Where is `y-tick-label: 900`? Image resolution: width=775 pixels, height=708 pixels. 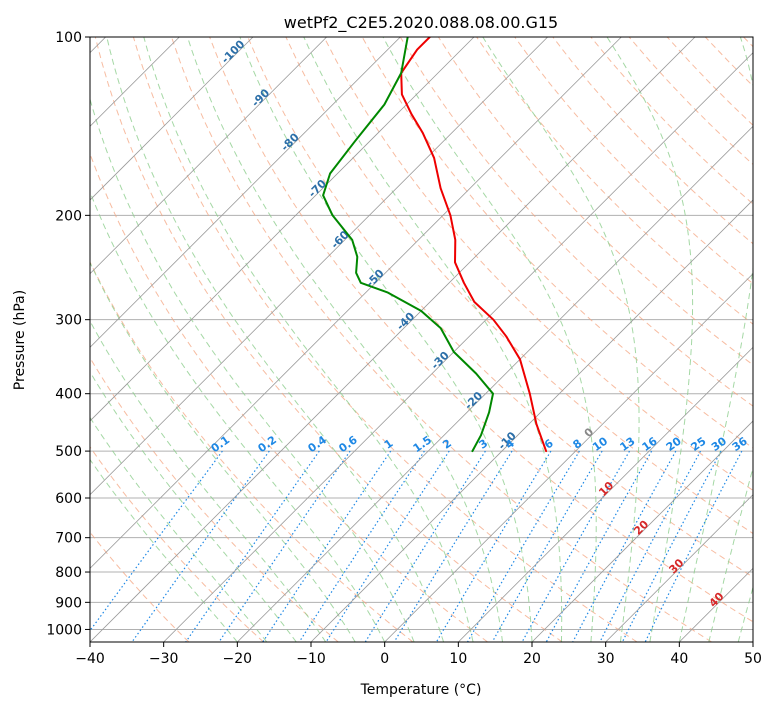
y-tick-label: 900 is located at coordinates (68, 603).